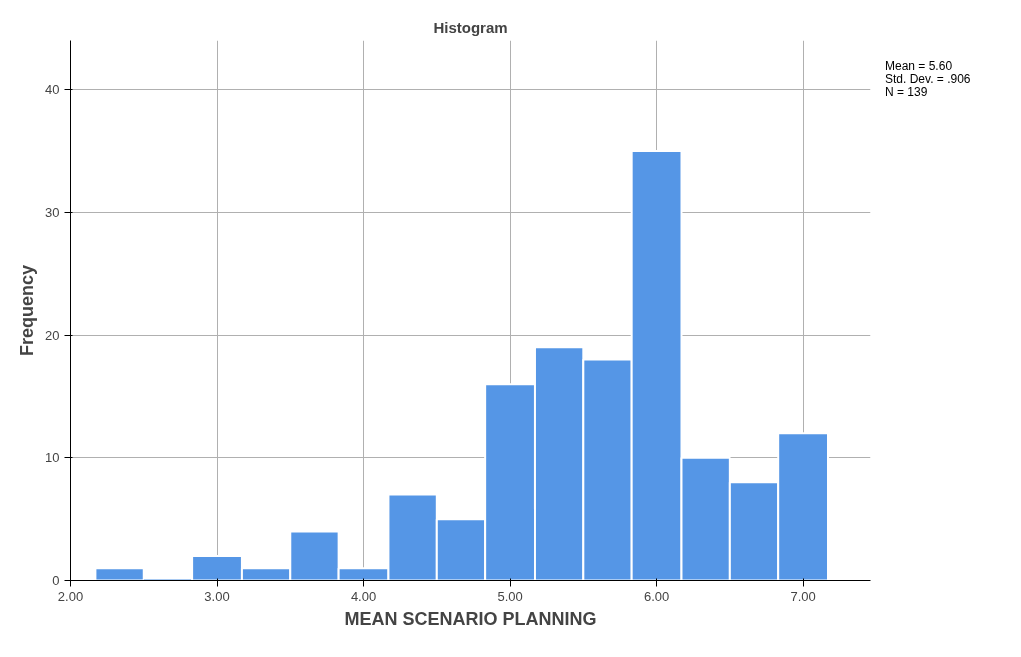 The height and width of the screenshot is (657, 1021). Describe the element at coordinates (52, 90) in the screenshot. I see `y-tick-label: 40` at that location.